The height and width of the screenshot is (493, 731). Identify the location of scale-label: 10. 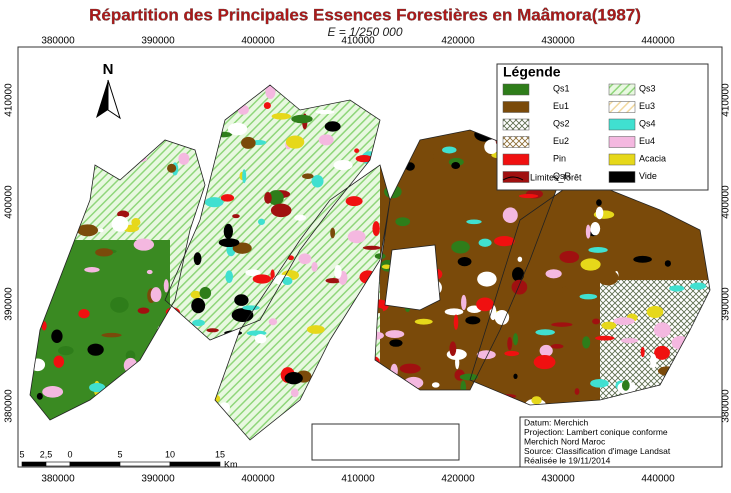
(170, 454).